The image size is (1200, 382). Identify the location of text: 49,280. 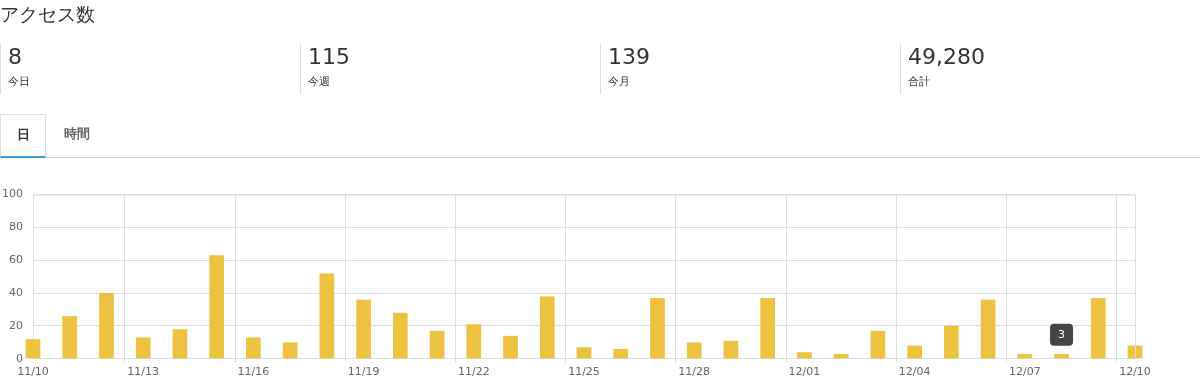
(947, 57).